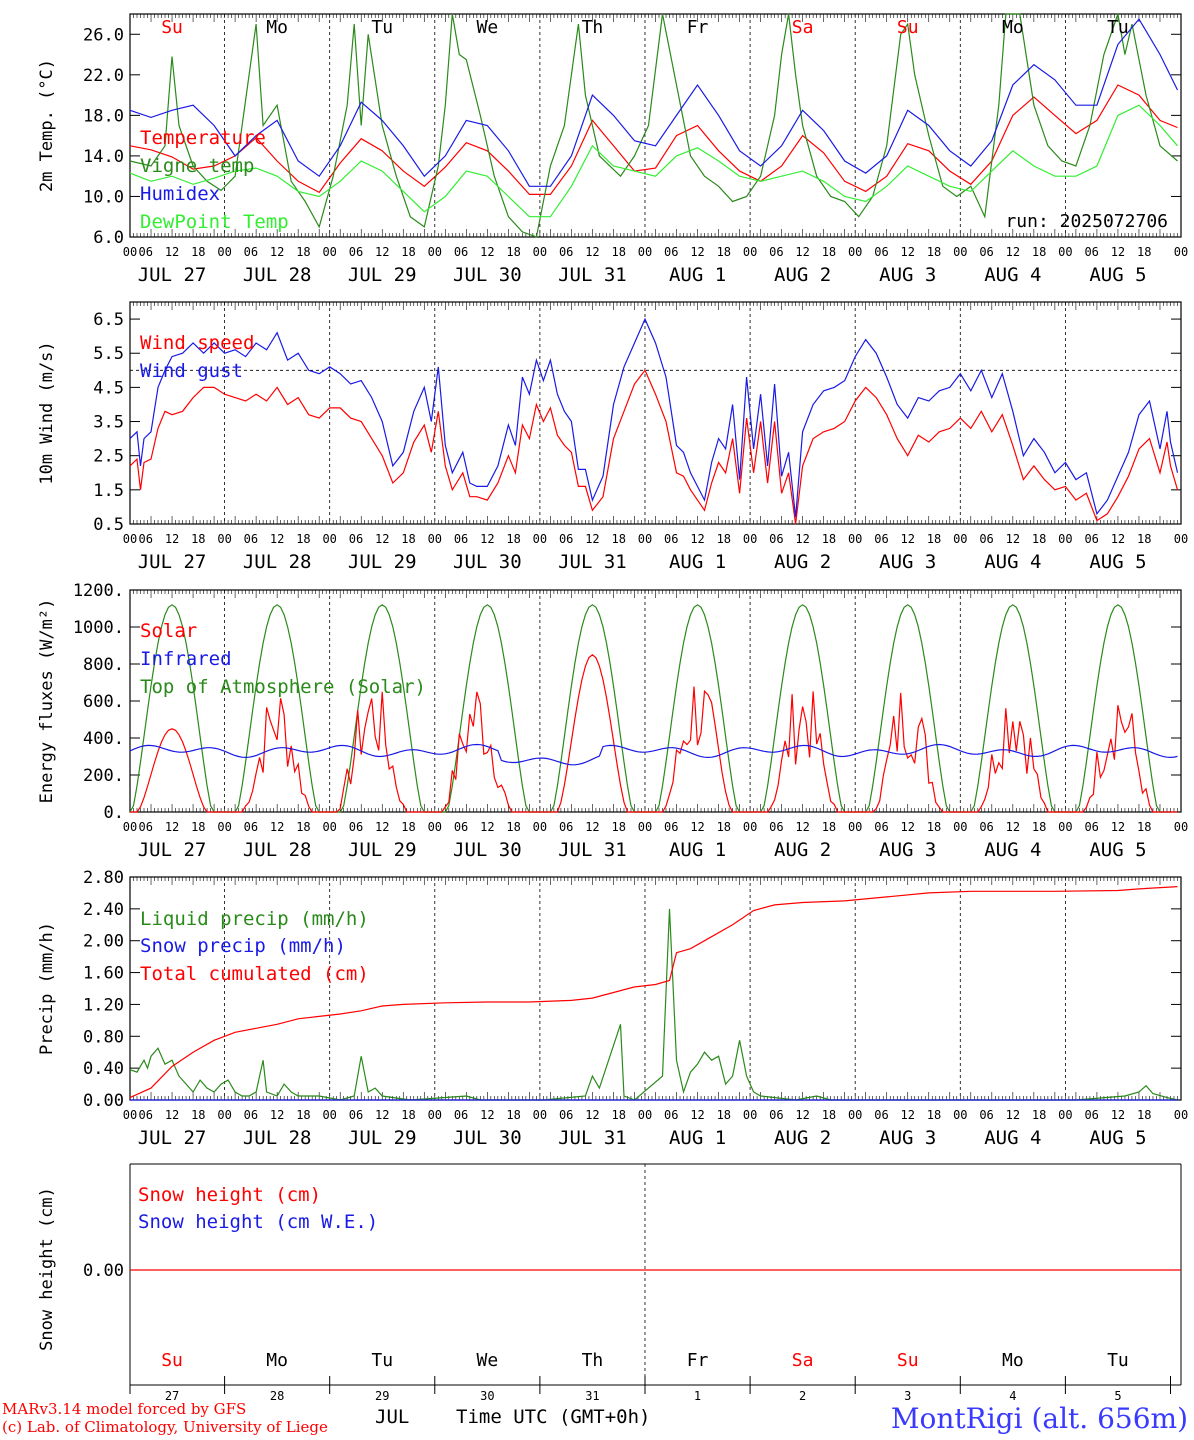 The width and height of the screenshot is (1194, 1440). Describe the element at coordinates (487, 27) in the screenshot. I see `day-of-week-label: We` at that location.